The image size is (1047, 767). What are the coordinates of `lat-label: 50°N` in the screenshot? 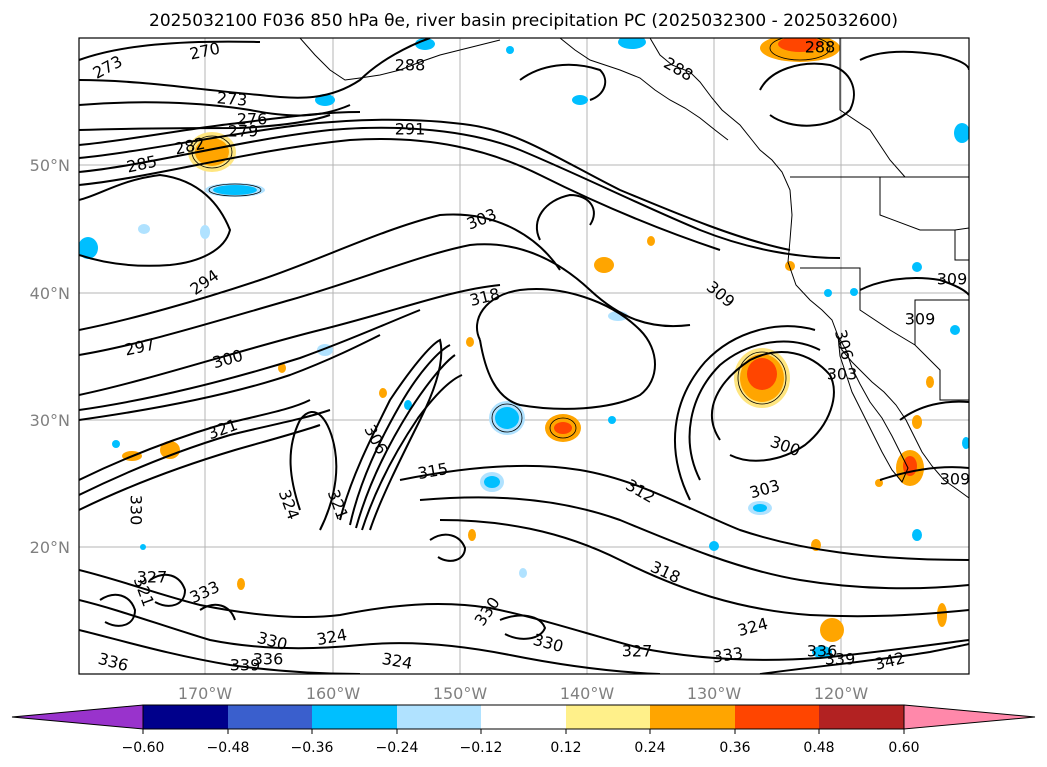 It's located at (50, 165).